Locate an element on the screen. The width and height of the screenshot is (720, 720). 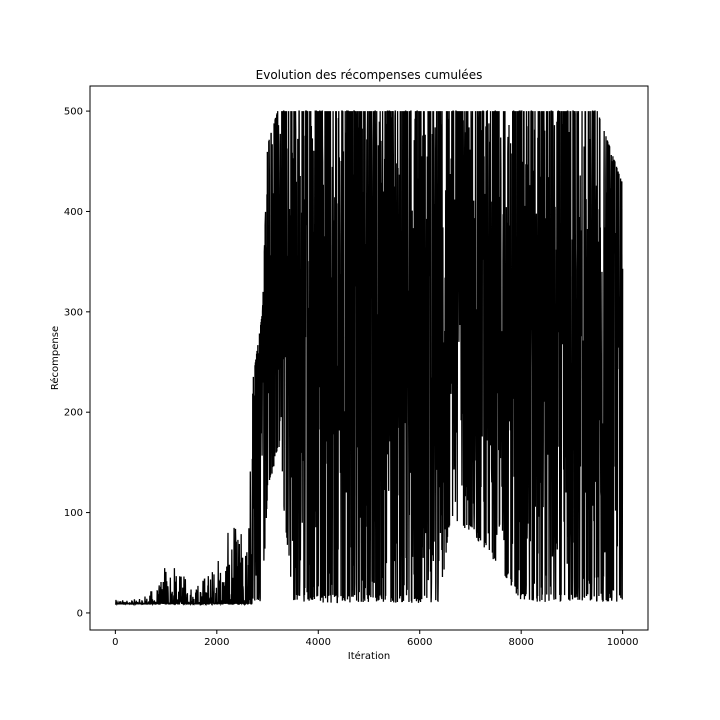
x-tick-label: 2000 is located at coordinates (216, 642).